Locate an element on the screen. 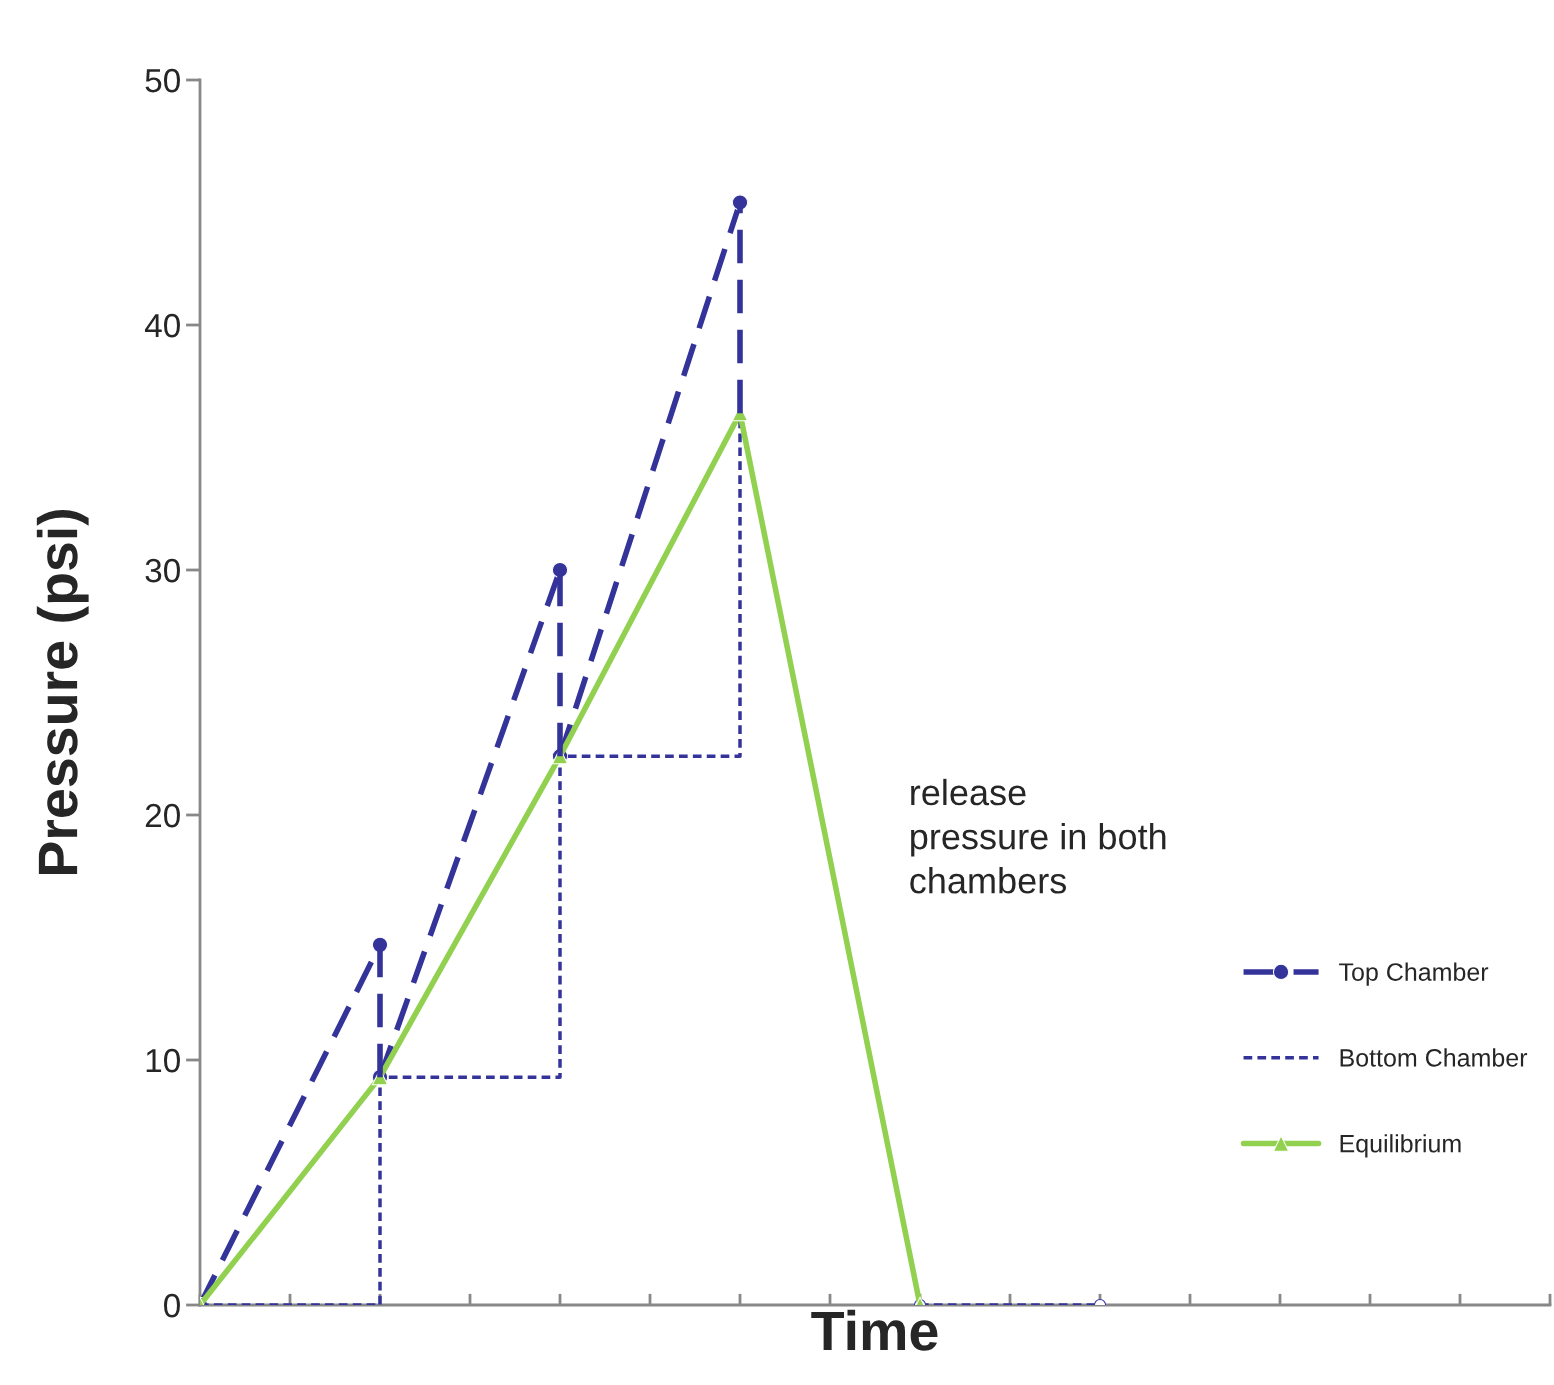 This screenshot has height=1385, width=1554. y-tick-label: 20 is located at coordinates (162, 815).